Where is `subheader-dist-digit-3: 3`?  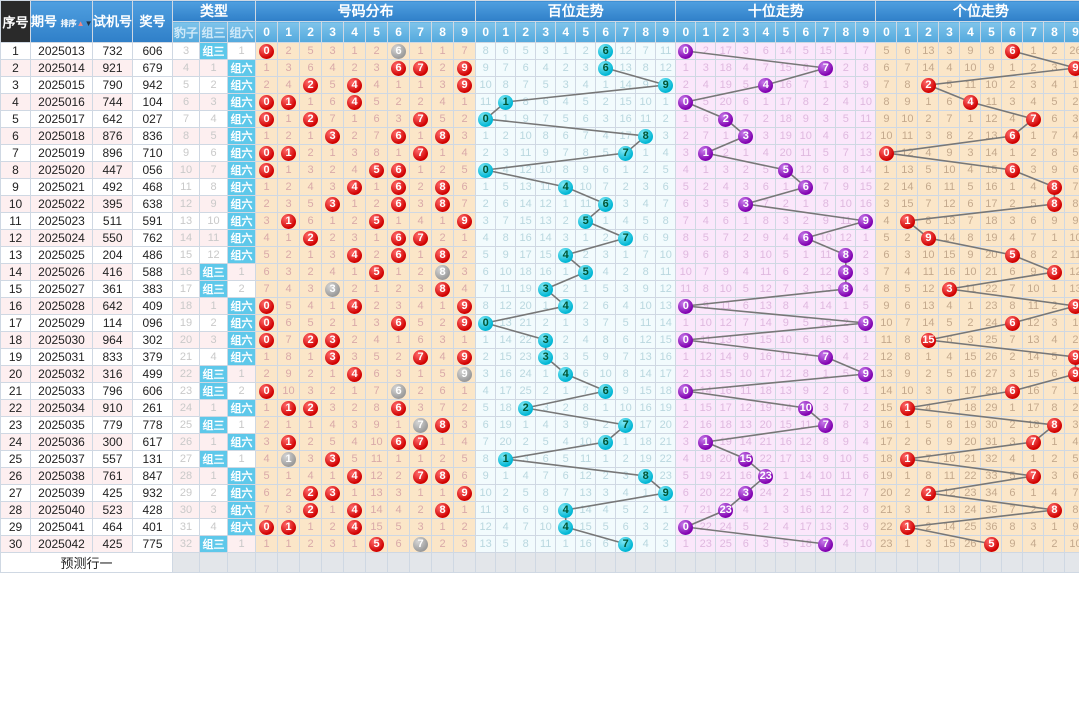
subheader-dist-digit-3: 3 is located at coordinates (333, 32).